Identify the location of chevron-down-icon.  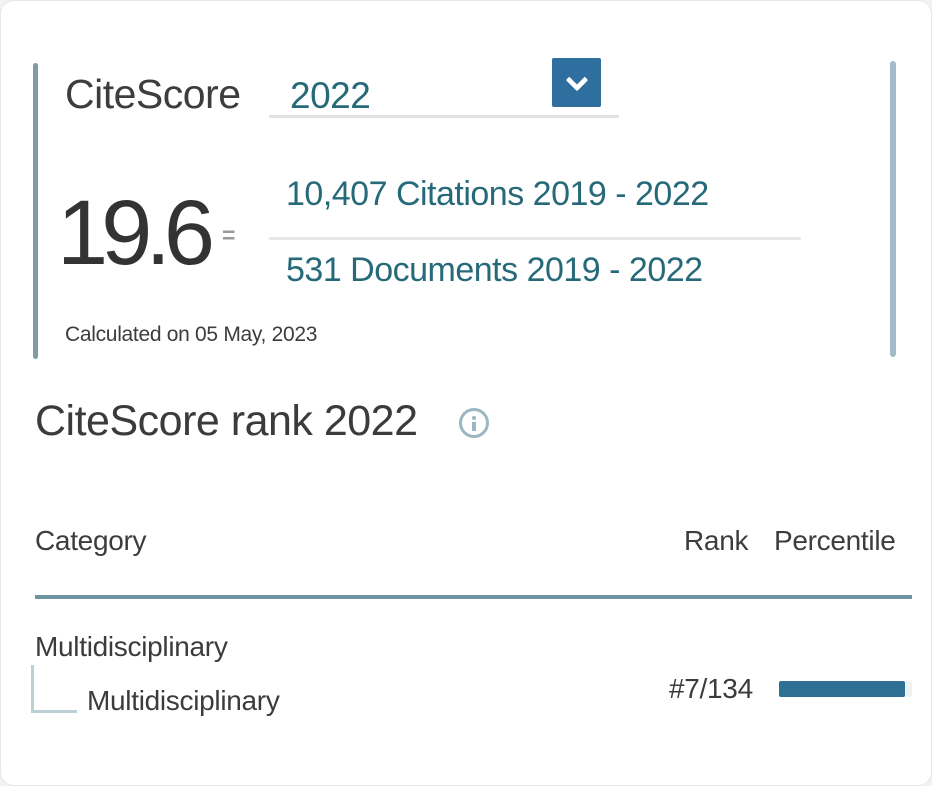
(576, 79).